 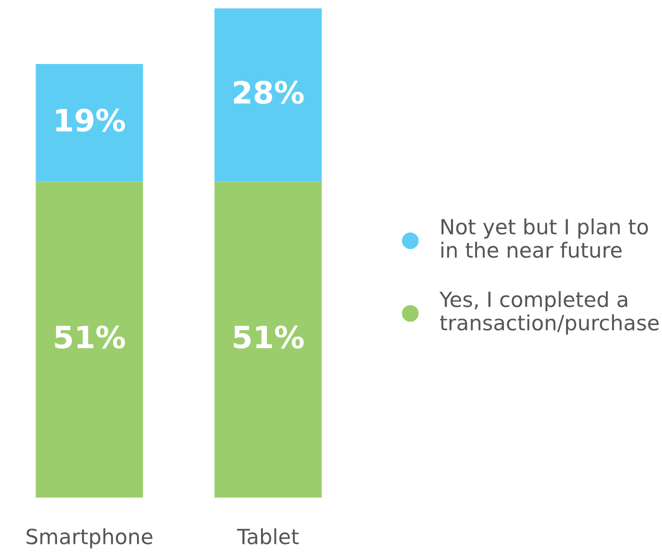 What do you see at coordinates (90, 120) in the screenshot?
I see `data-label: 19%` at bounding box center [90, 120].